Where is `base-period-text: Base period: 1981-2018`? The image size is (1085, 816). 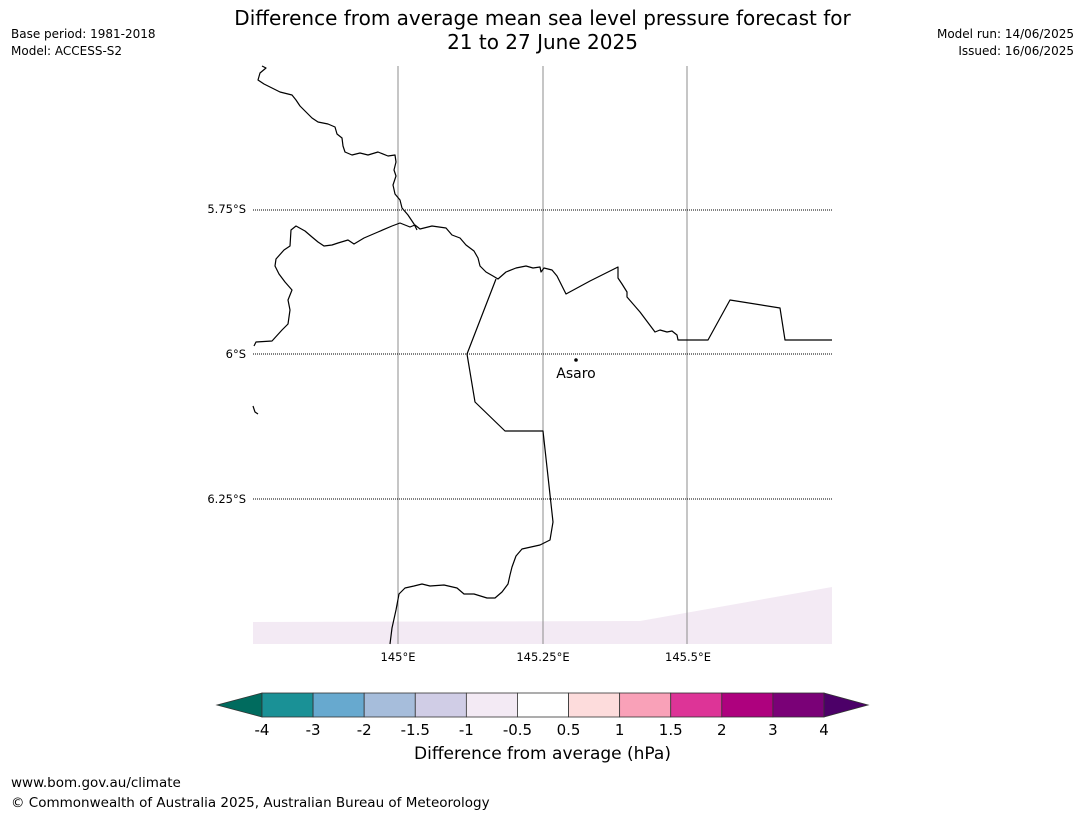
base-period-text: Base period: 1981-2018 is located at coordinates (83, 34).